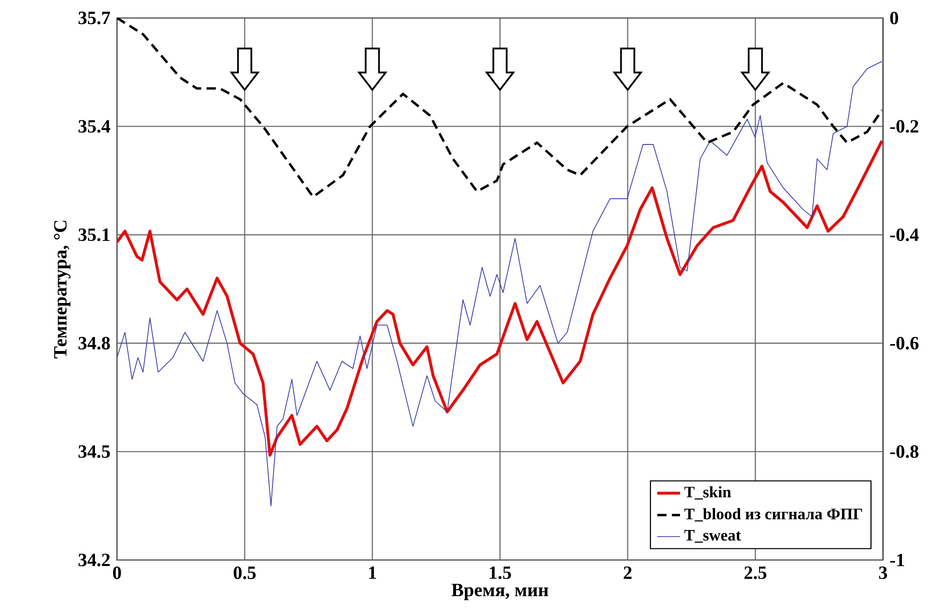  I want to click on y2-tick-label: -0.8, so click(904, 451).